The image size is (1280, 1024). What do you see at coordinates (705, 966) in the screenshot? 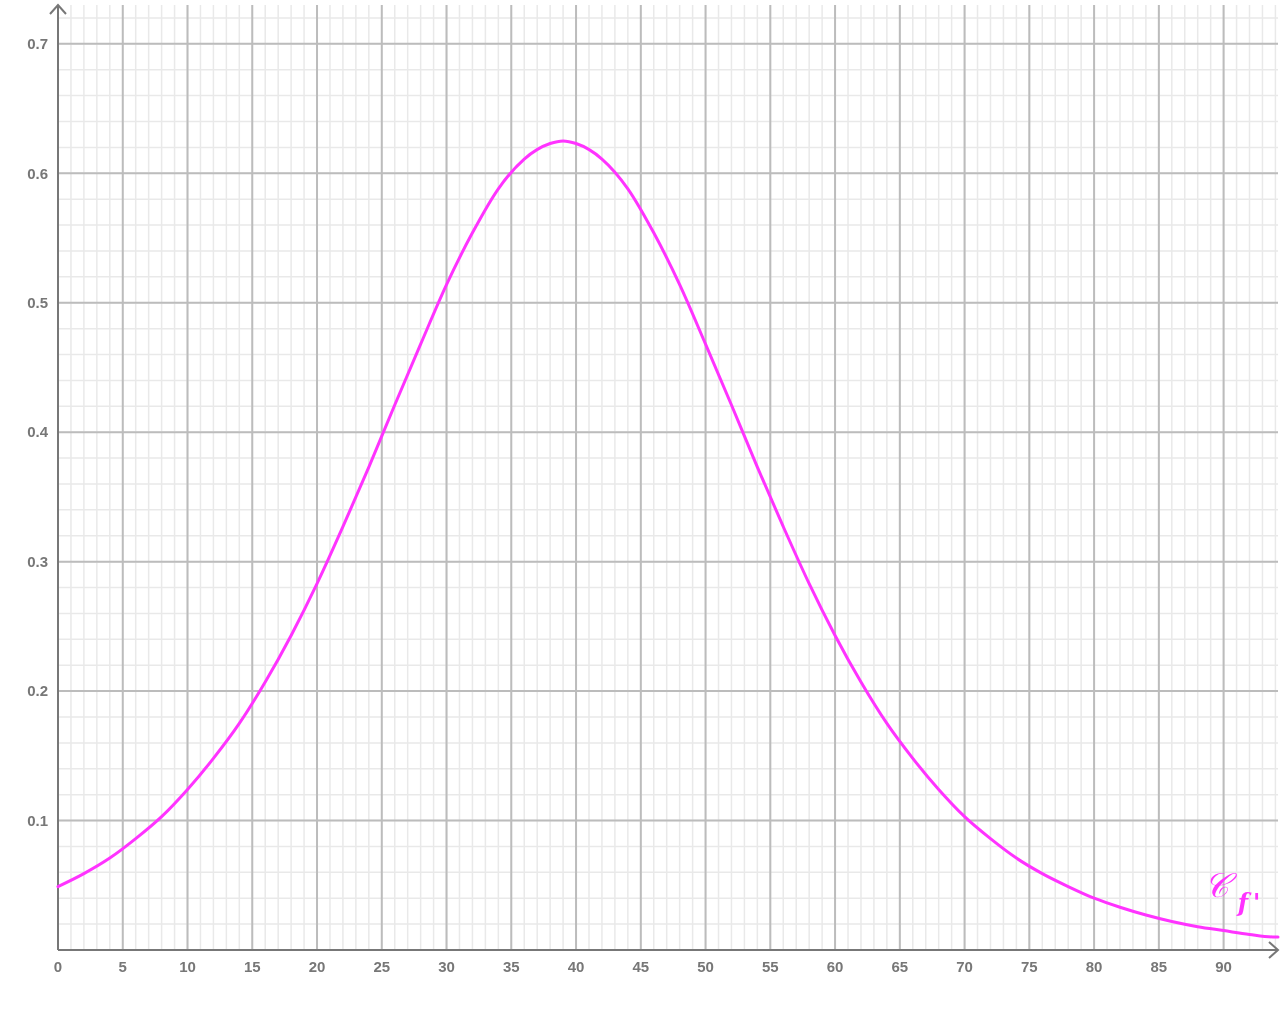
I see `x-tick-label: 50` at bounding box center [705, 966].